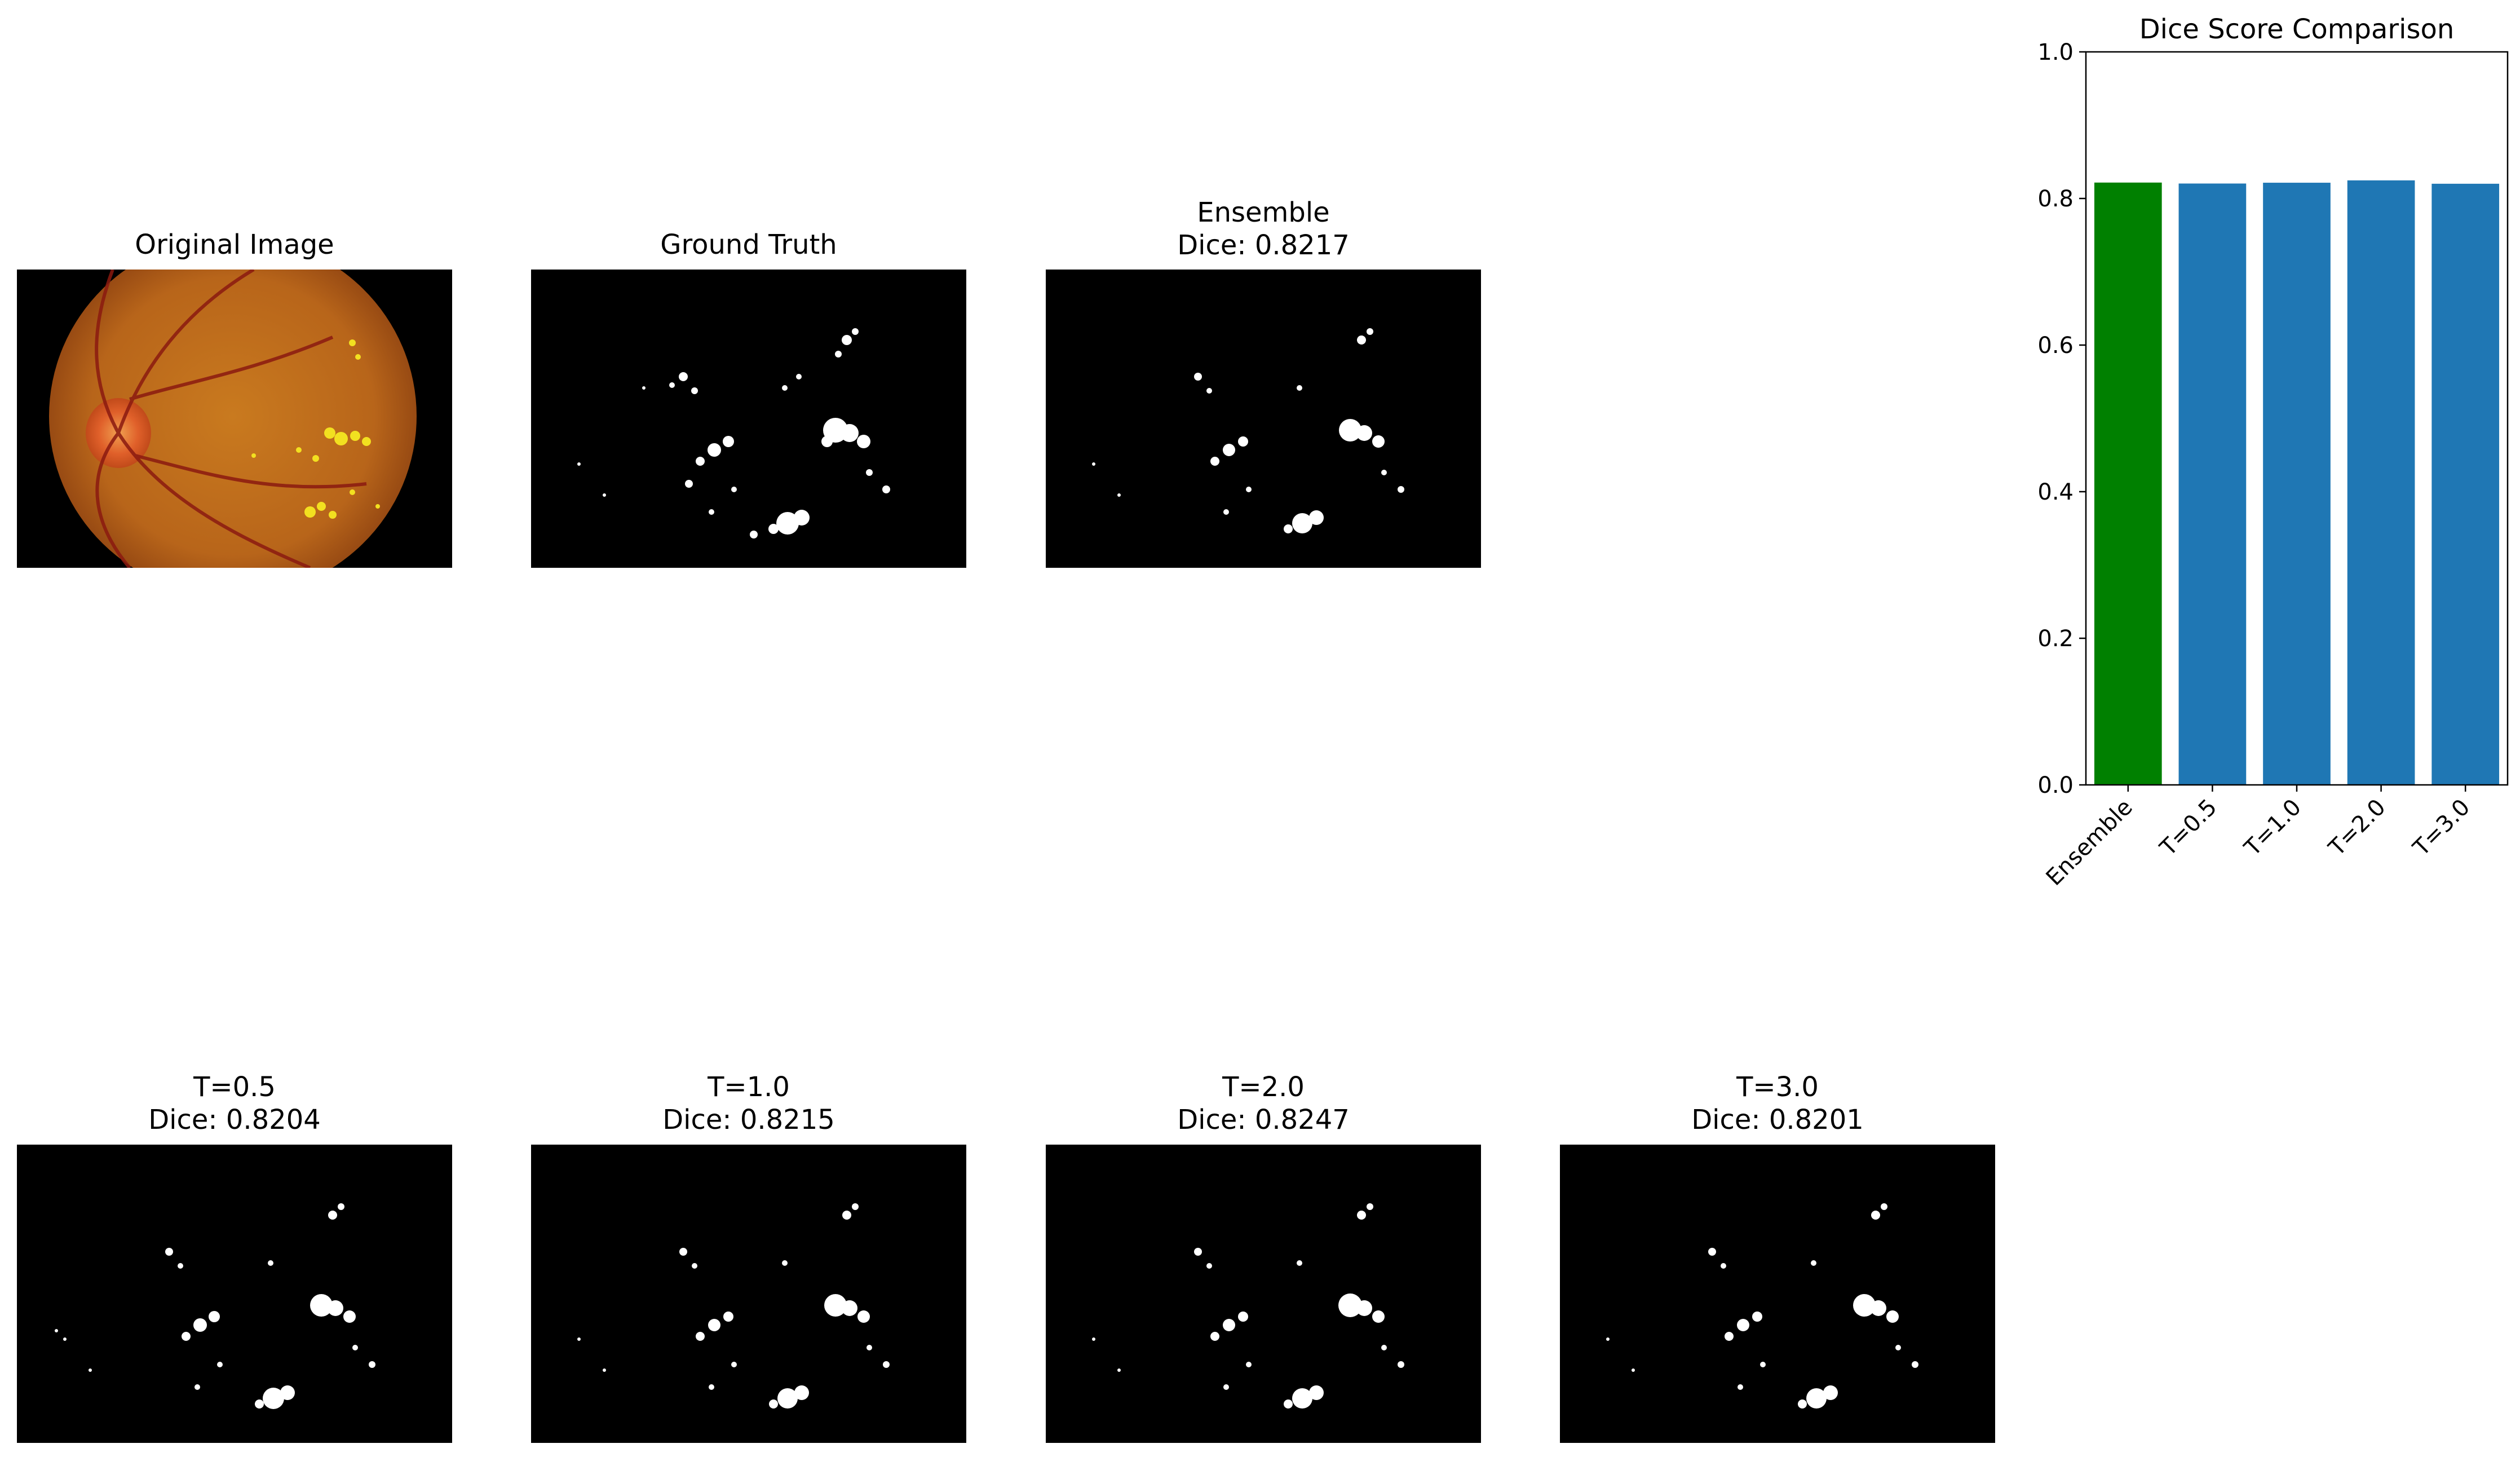 The image size is (2520, 1457). What do you see at coordinates (234, 419) in the screenshot?
I see `original-fundus-image` at bounding box center [234, 419].